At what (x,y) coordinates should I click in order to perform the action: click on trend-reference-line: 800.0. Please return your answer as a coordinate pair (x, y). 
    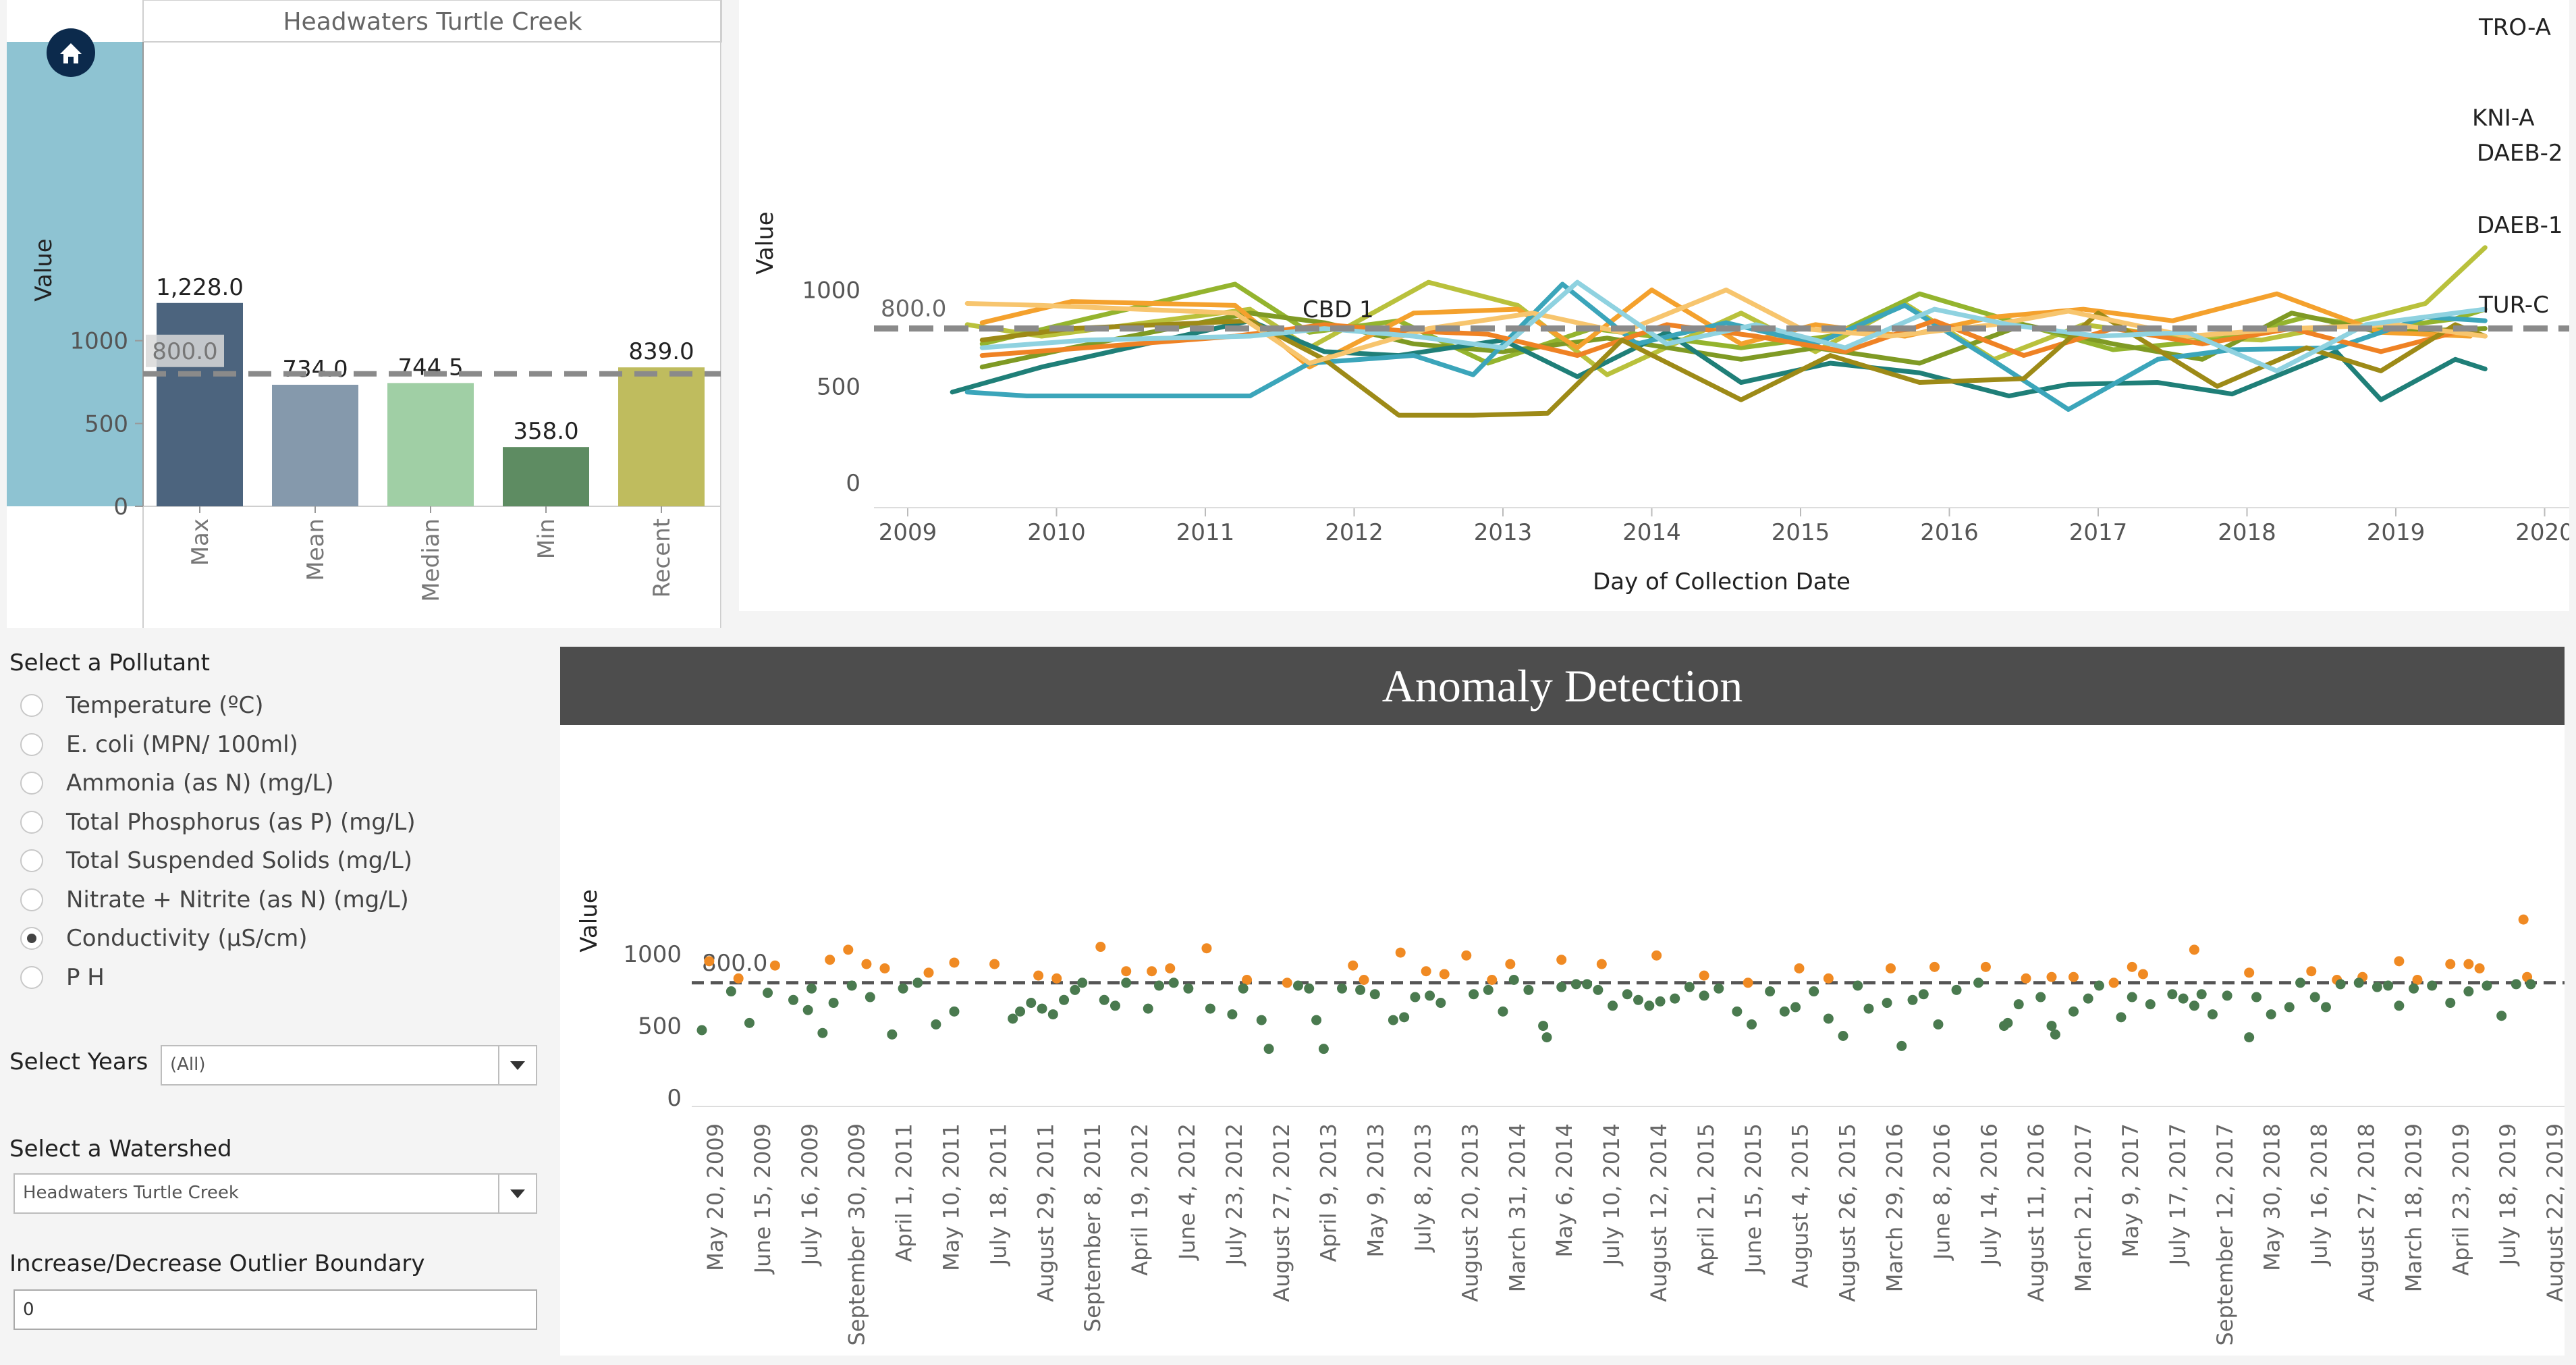
    Looking at the image, I should click on (1721, 314).